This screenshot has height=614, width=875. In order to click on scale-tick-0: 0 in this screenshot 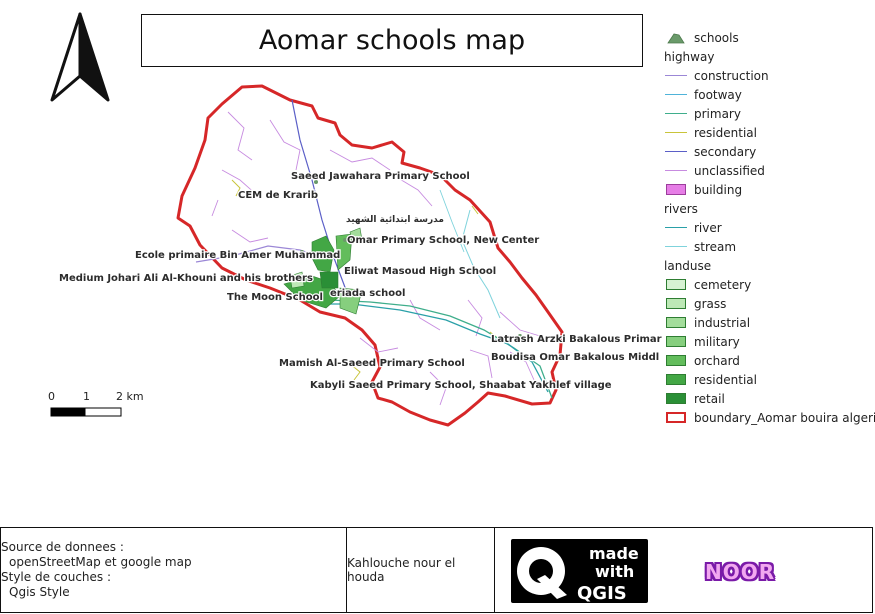, I will do `click(51, 396)`.